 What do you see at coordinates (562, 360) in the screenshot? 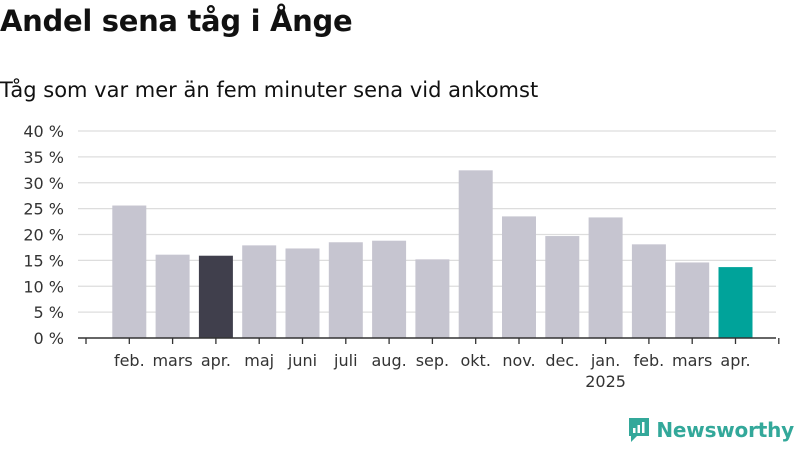
I see `x-tick-label: dec.` at bounding box center [562, 360].